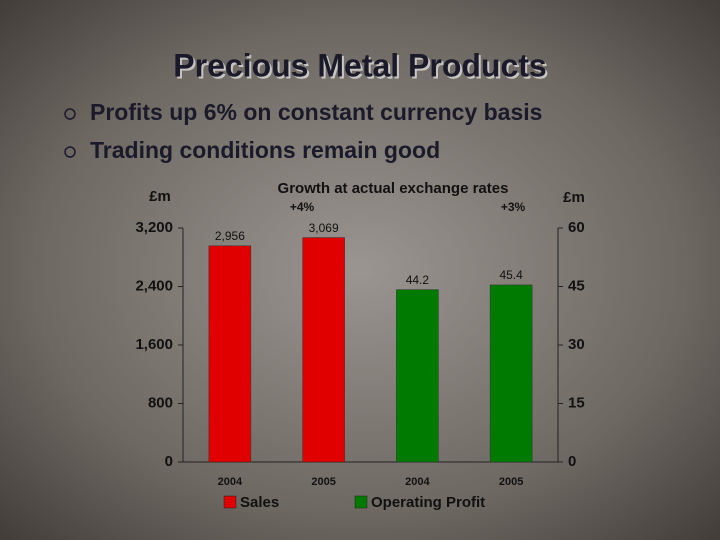 This screenshot has width=720, height=540. I want to click on y-tick-label: 1,600, so click(154, 344).